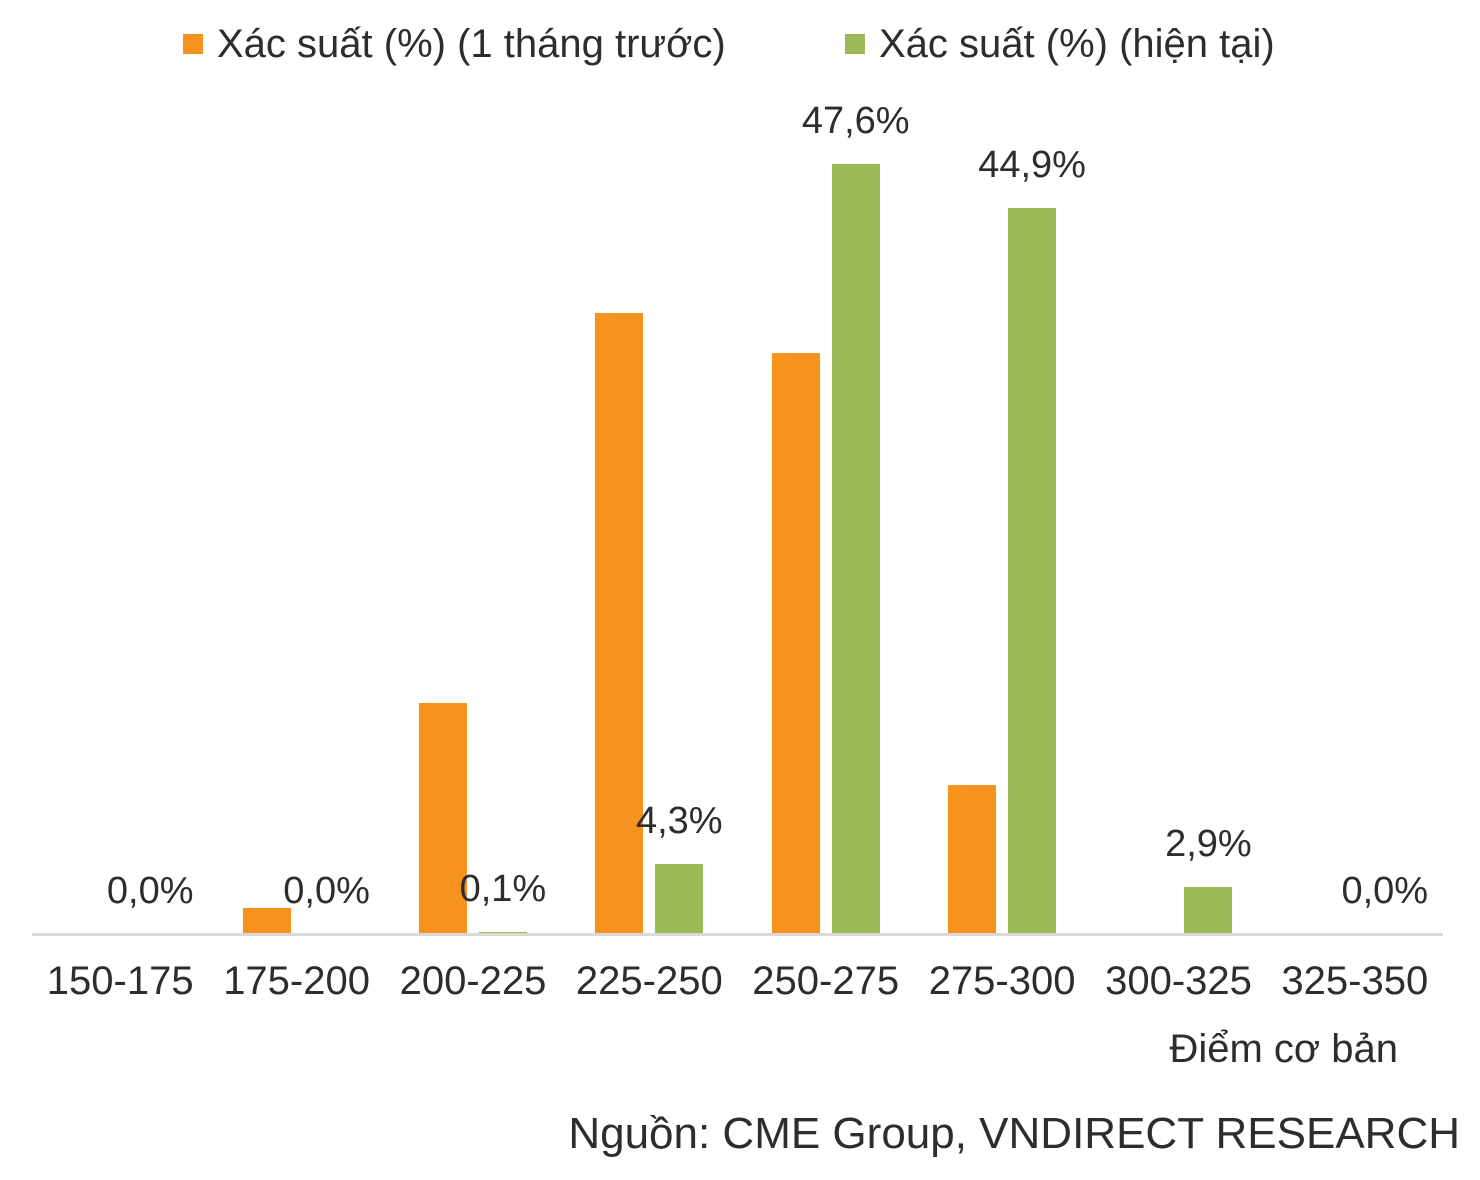 The height and width of the screenshot is (1180, 1480). What do you see at coordinates (1002, 981) in the screenshot?
I see `x-tick-275-300: 275-300` at bounding box center [1002, 981].